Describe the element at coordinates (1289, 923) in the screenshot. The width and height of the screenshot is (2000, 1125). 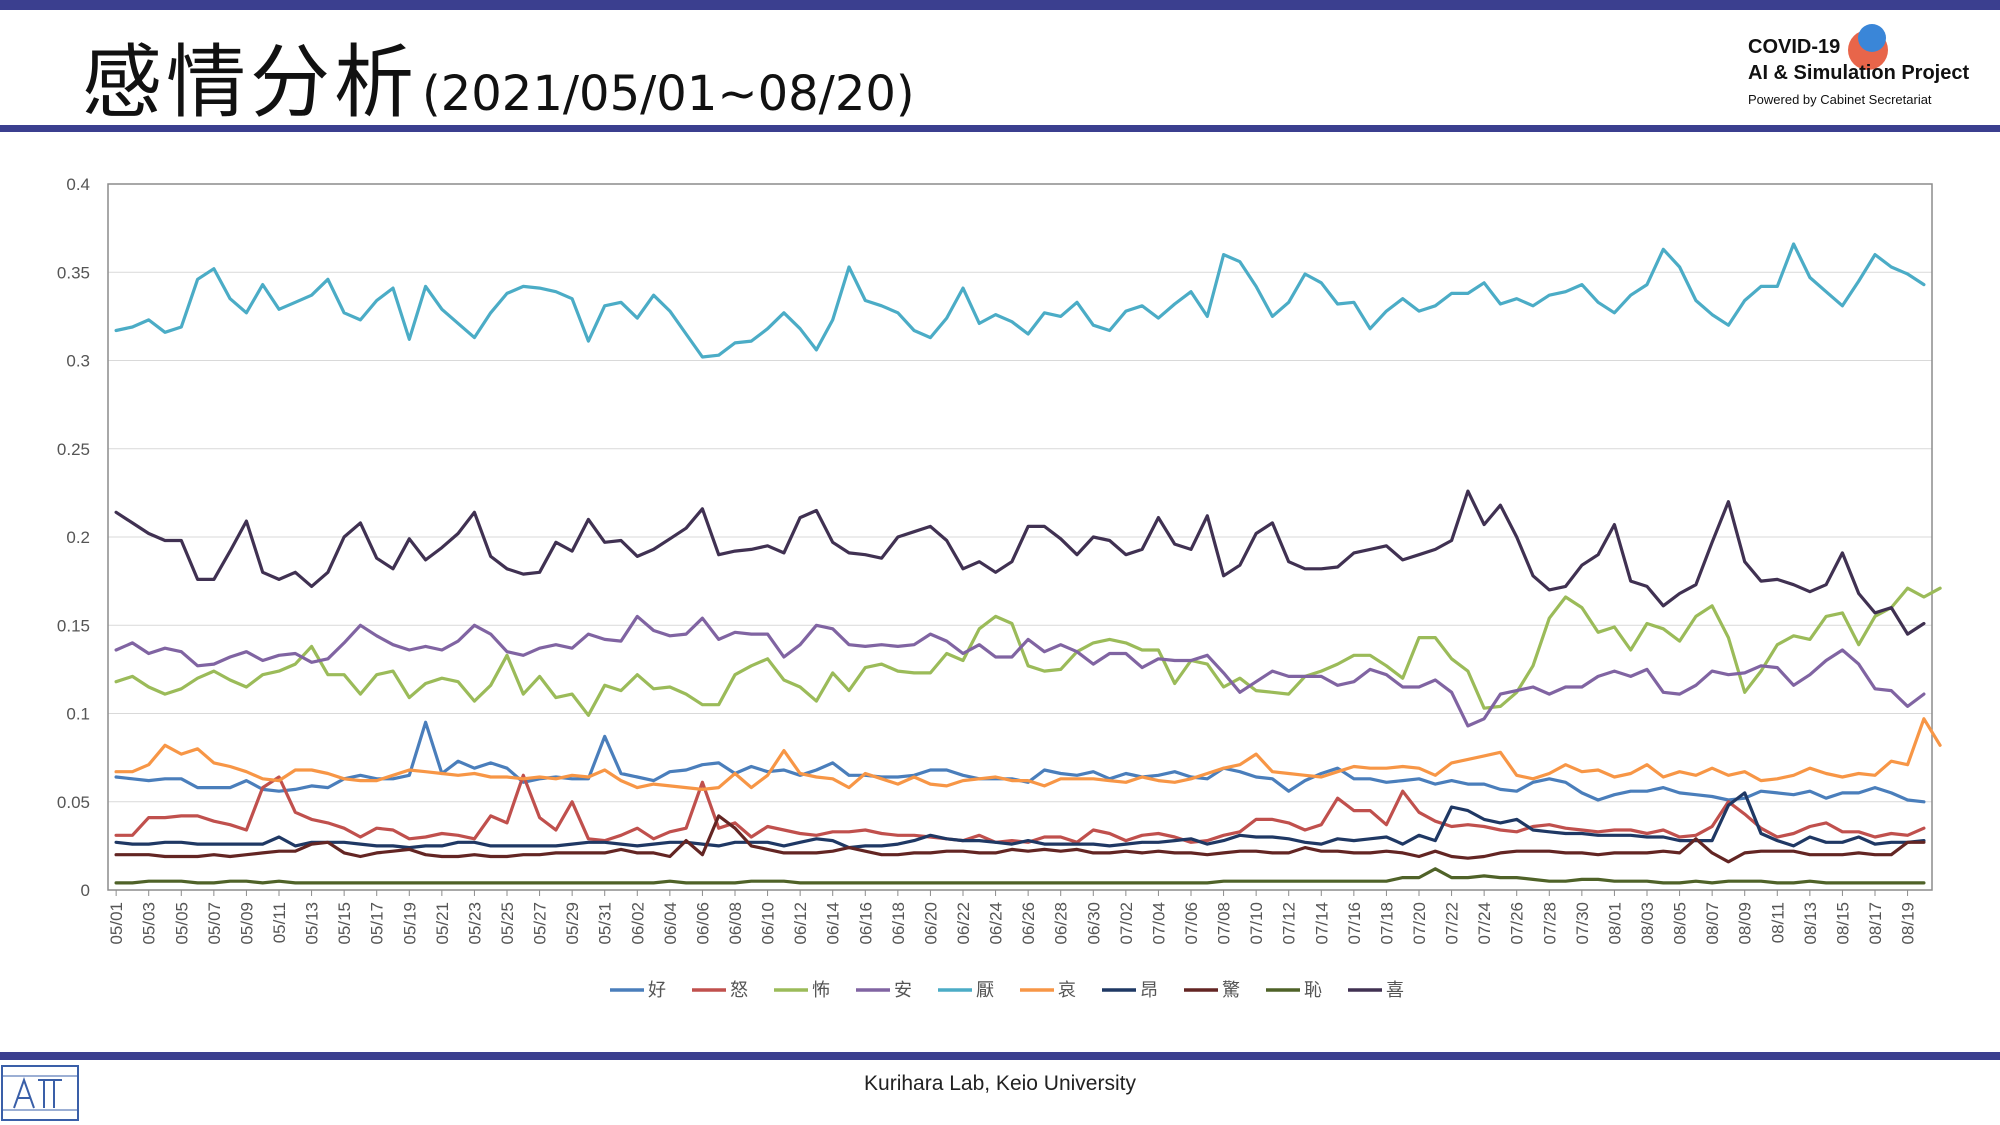
I see `x-tick-label: 07/12` at that location.